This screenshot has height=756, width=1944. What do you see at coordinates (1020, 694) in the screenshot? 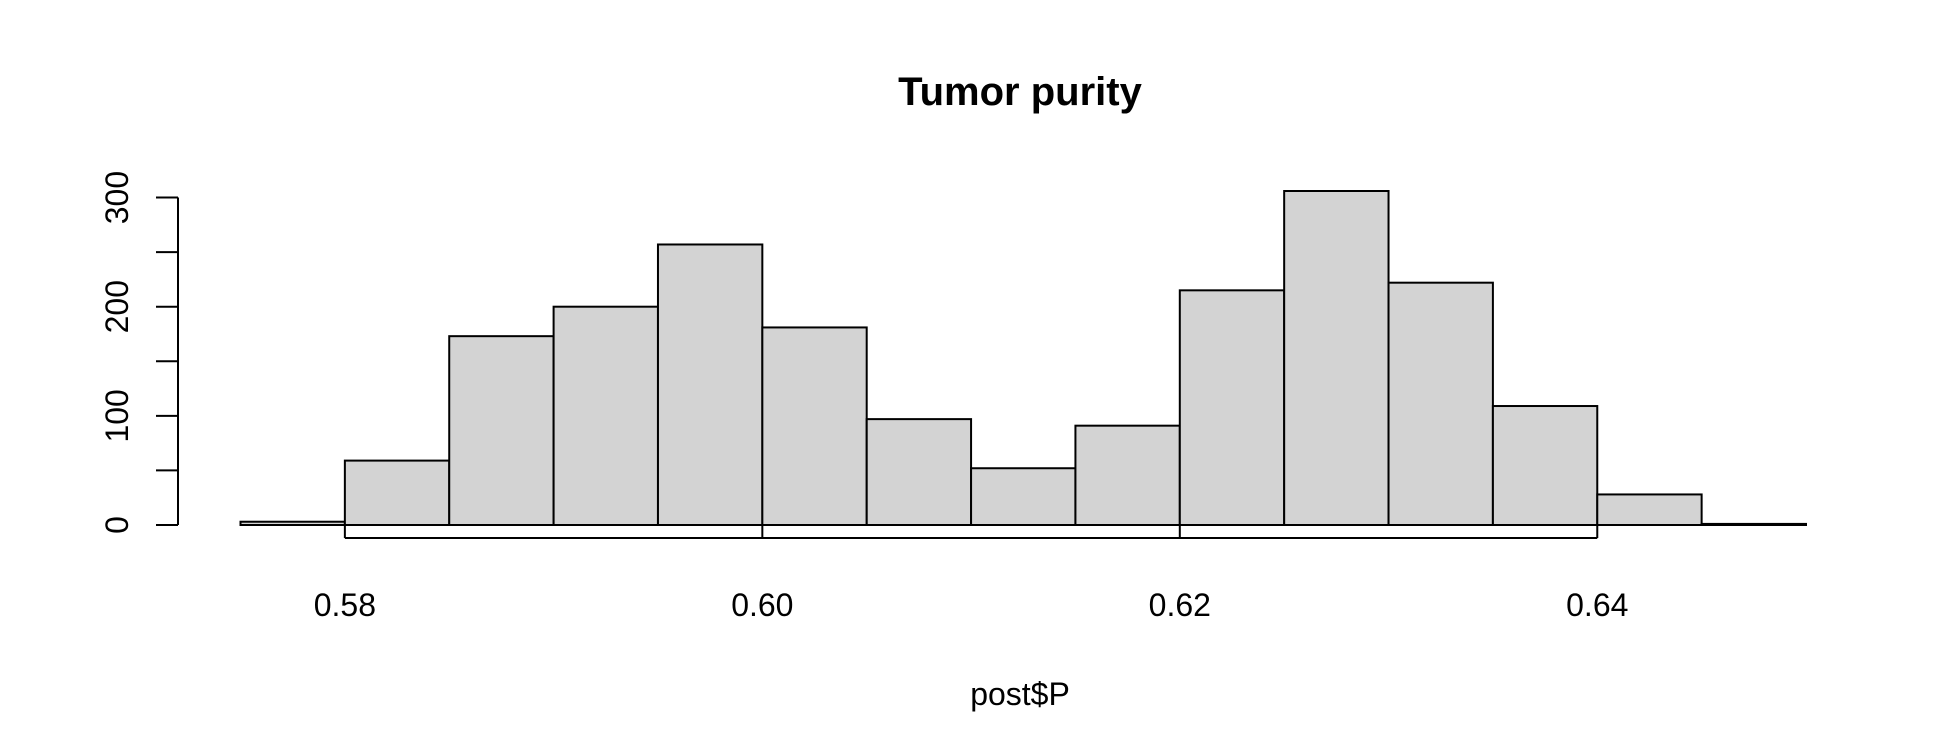
I see `x-axis-label: post$P` at bounding box center [1020, 694].